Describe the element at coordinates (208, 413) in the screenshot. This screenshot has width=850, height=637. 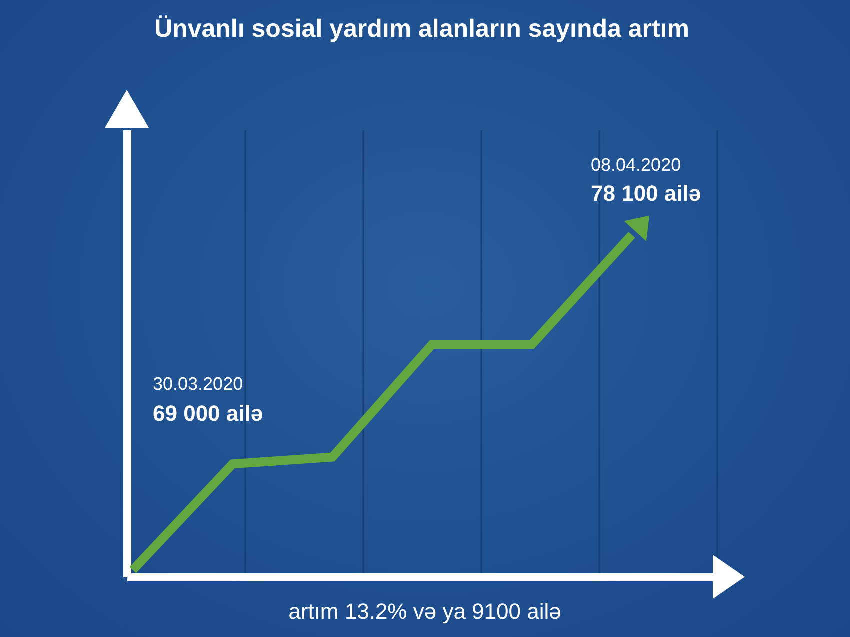
I see `annotation: 69 000 ailə` at that location.